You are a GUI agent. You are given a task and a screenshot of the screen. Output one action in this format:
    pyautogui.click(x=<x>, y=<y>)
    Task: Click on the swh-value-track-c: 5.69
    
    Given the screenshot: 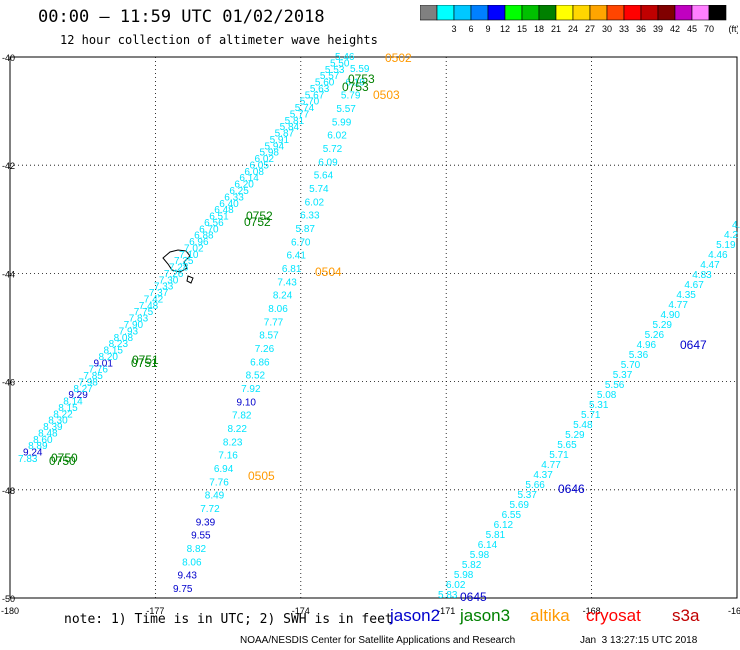 What is the action you would take?
    pyautogui.click(x=520, y=505)
    